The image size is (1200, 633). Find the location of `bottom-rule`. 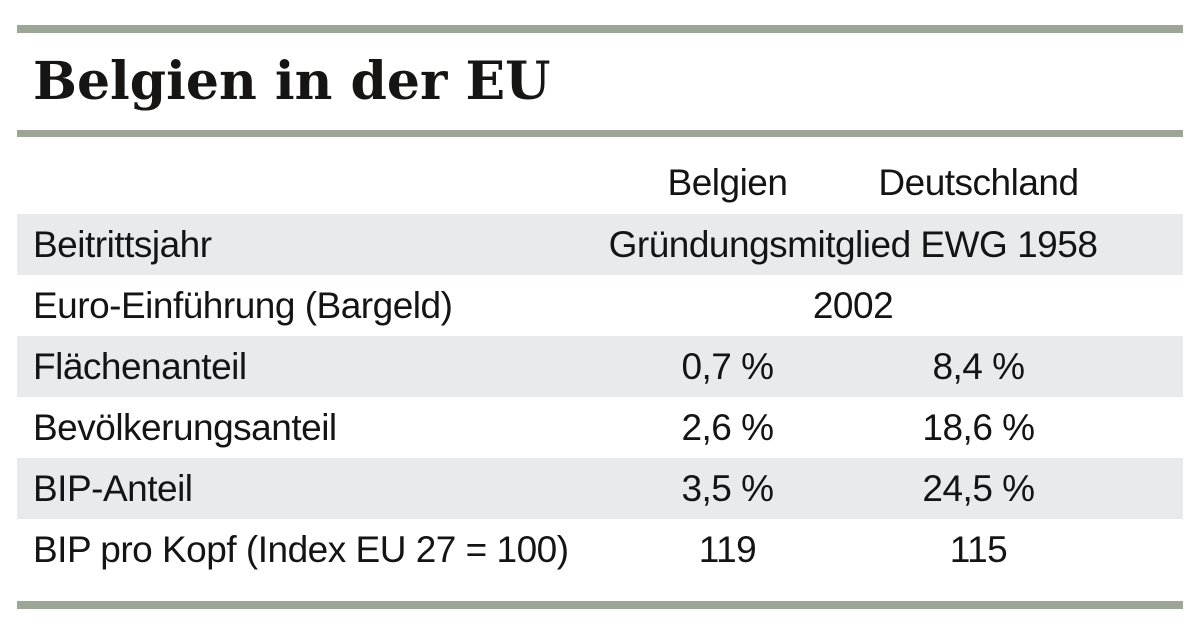

bottom-rule is located at coordinates (600, 605).